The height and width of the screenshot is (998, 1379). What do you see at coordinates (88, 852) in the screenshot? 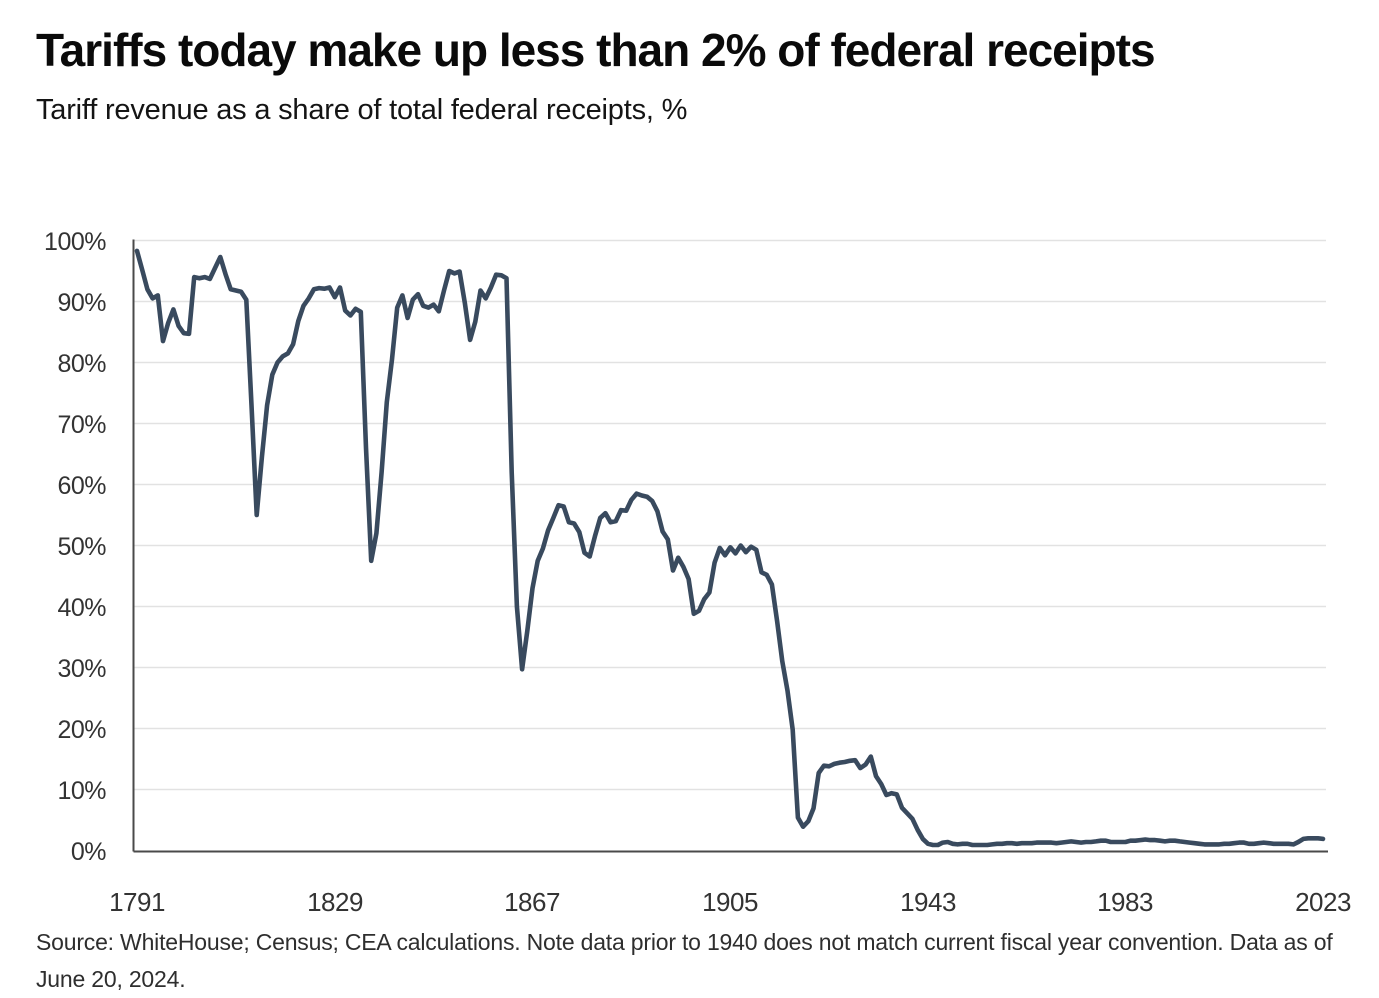
I see `y-tick-label-0: 0%` at bounding box center [88, 852].